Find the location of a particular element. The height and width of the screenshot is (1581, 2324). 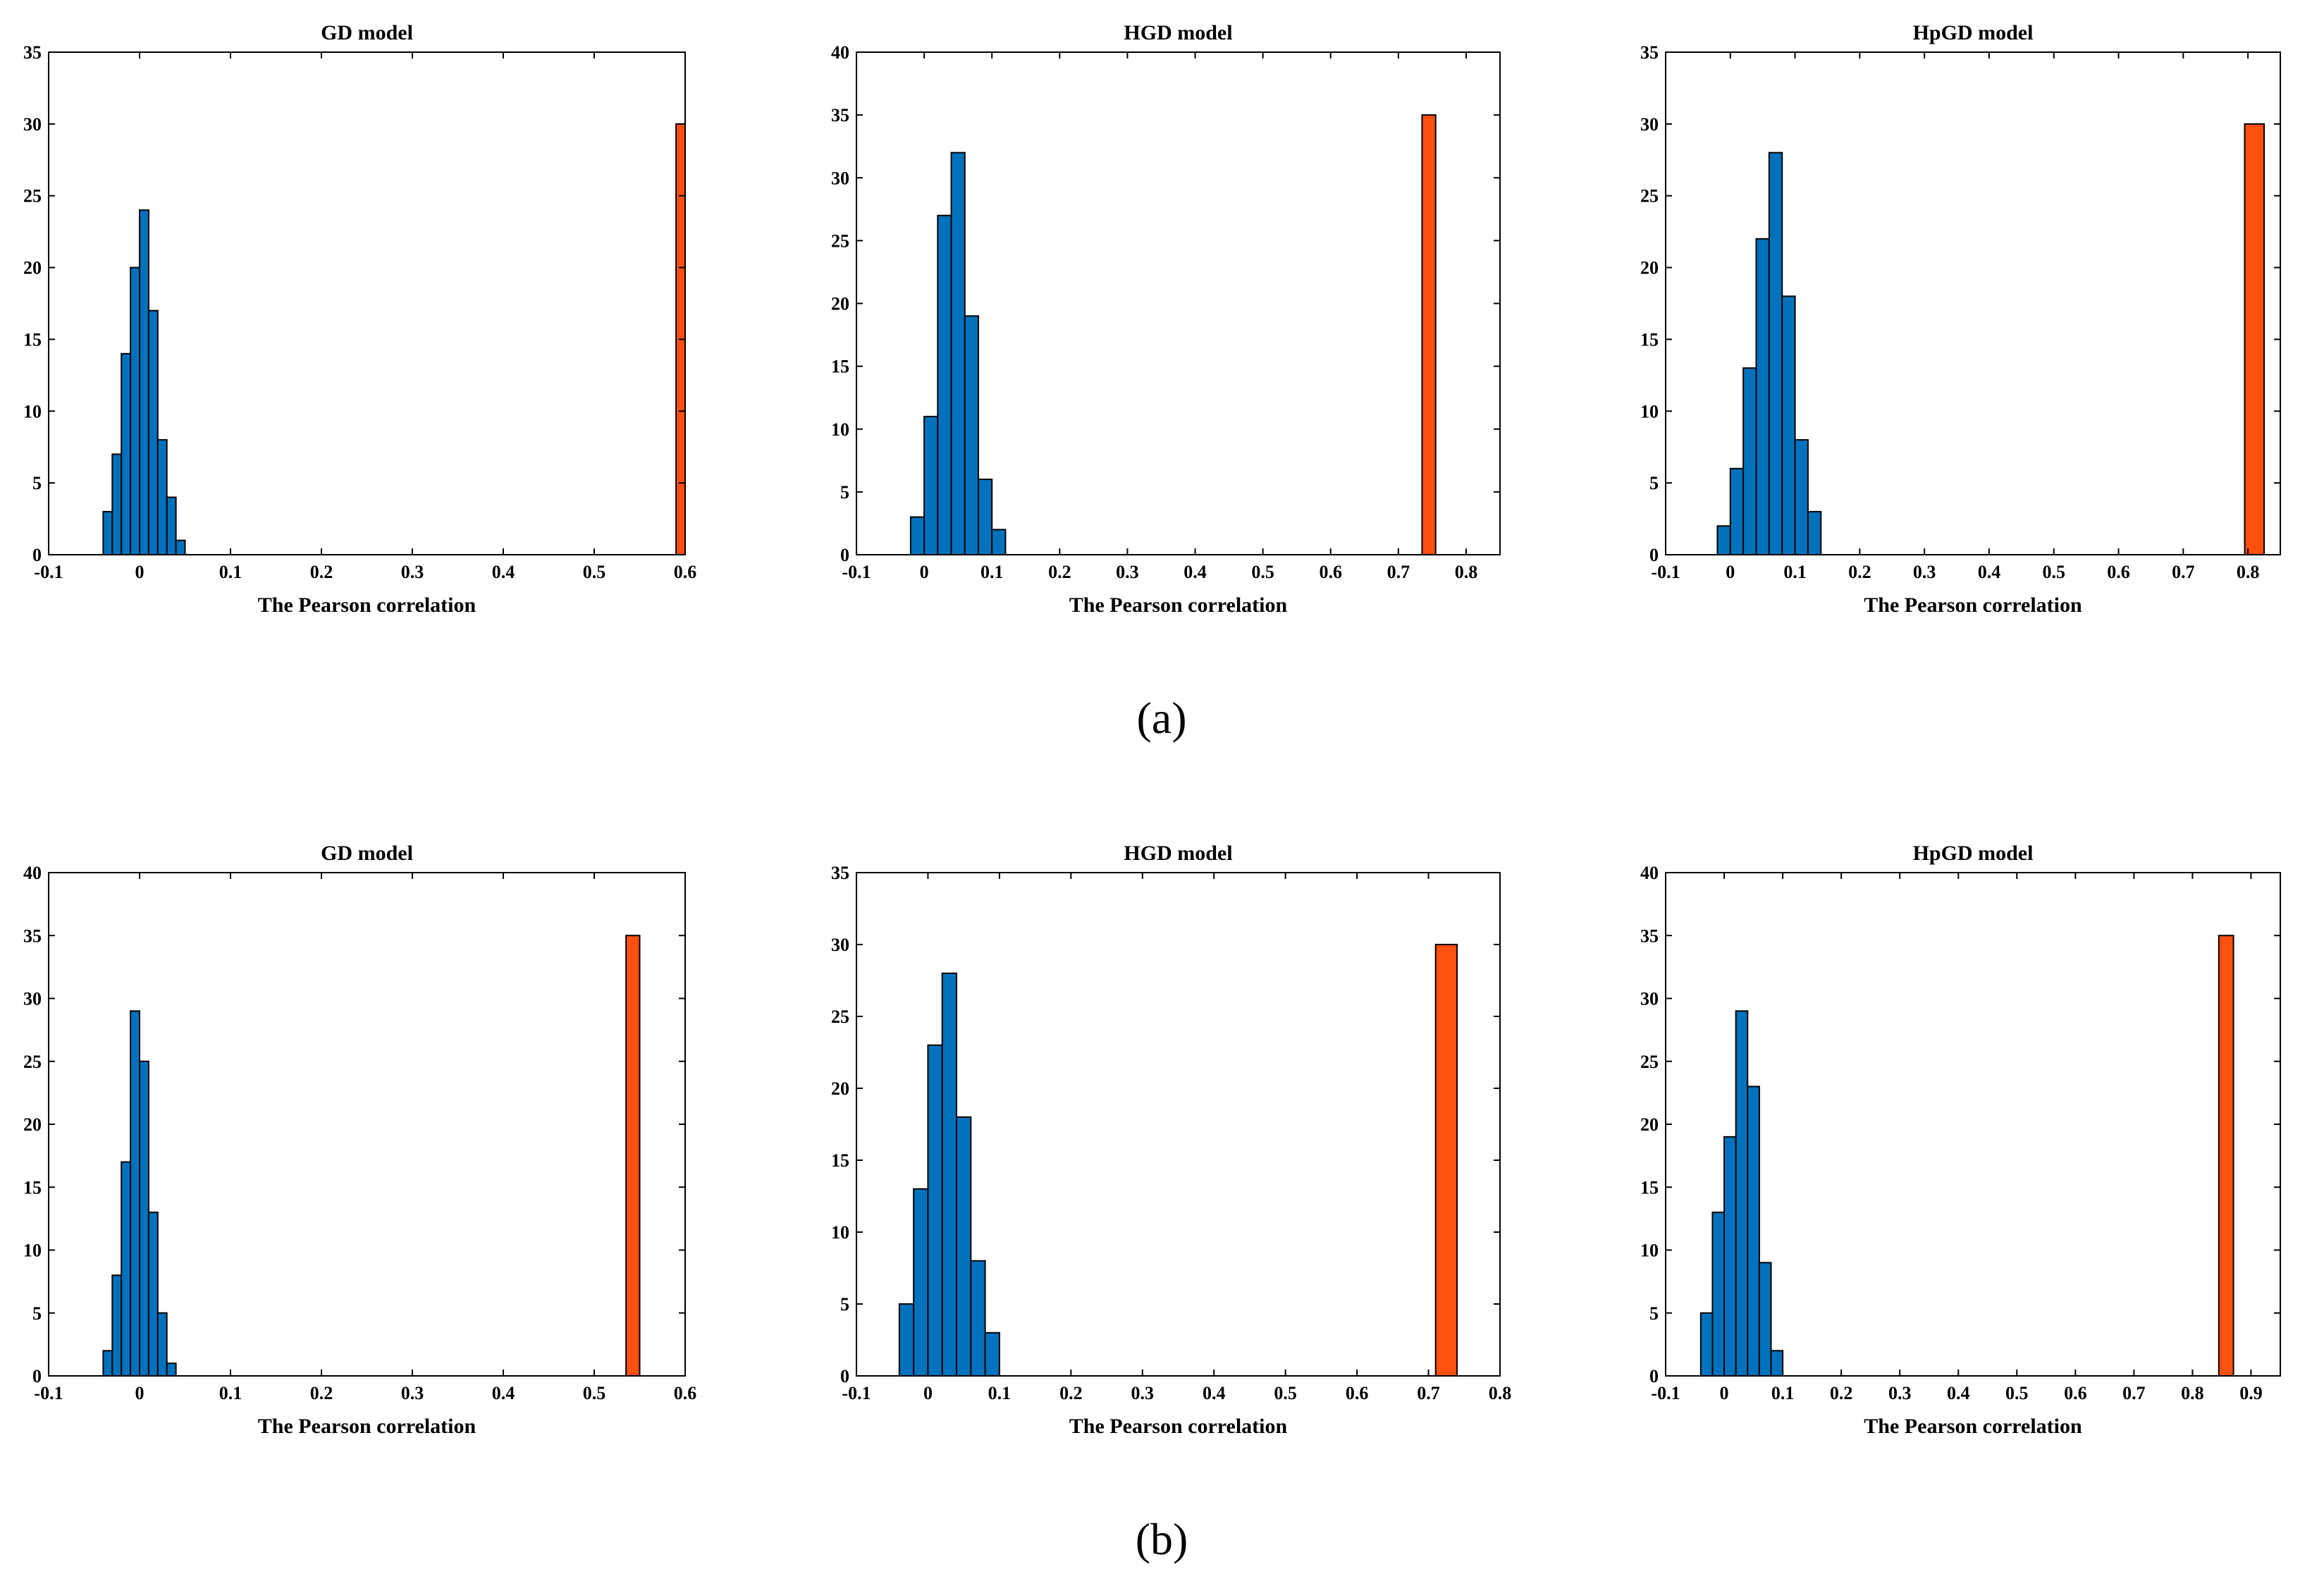

x-axis-label-1: The Pearson correlation is located at coordinates (367, 605).